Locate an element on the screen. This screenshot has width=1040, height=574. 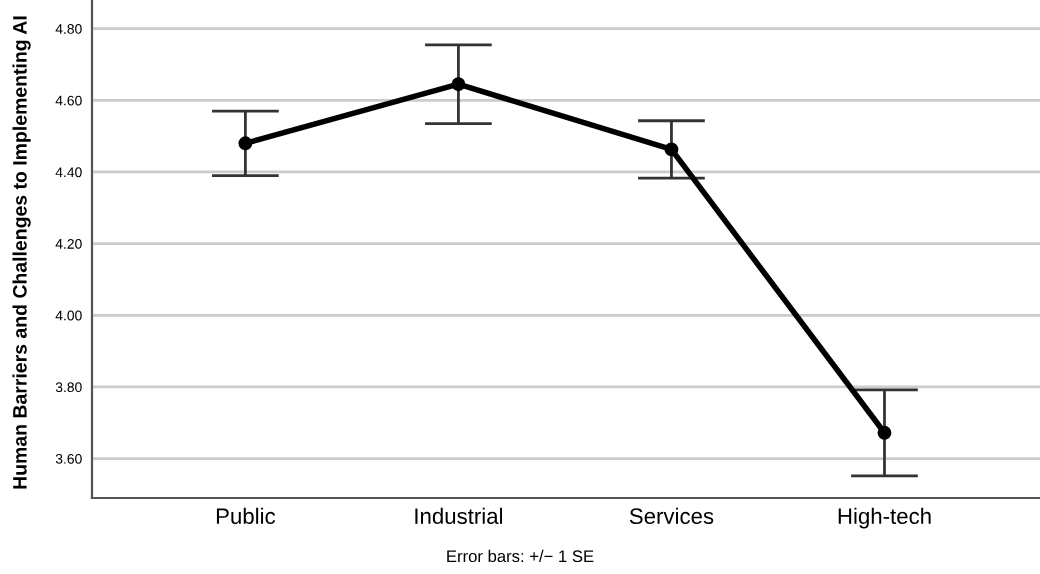
y-axis-title: Human Barriers and Challenges to Implementing AI is located at coordinates (21, 252).